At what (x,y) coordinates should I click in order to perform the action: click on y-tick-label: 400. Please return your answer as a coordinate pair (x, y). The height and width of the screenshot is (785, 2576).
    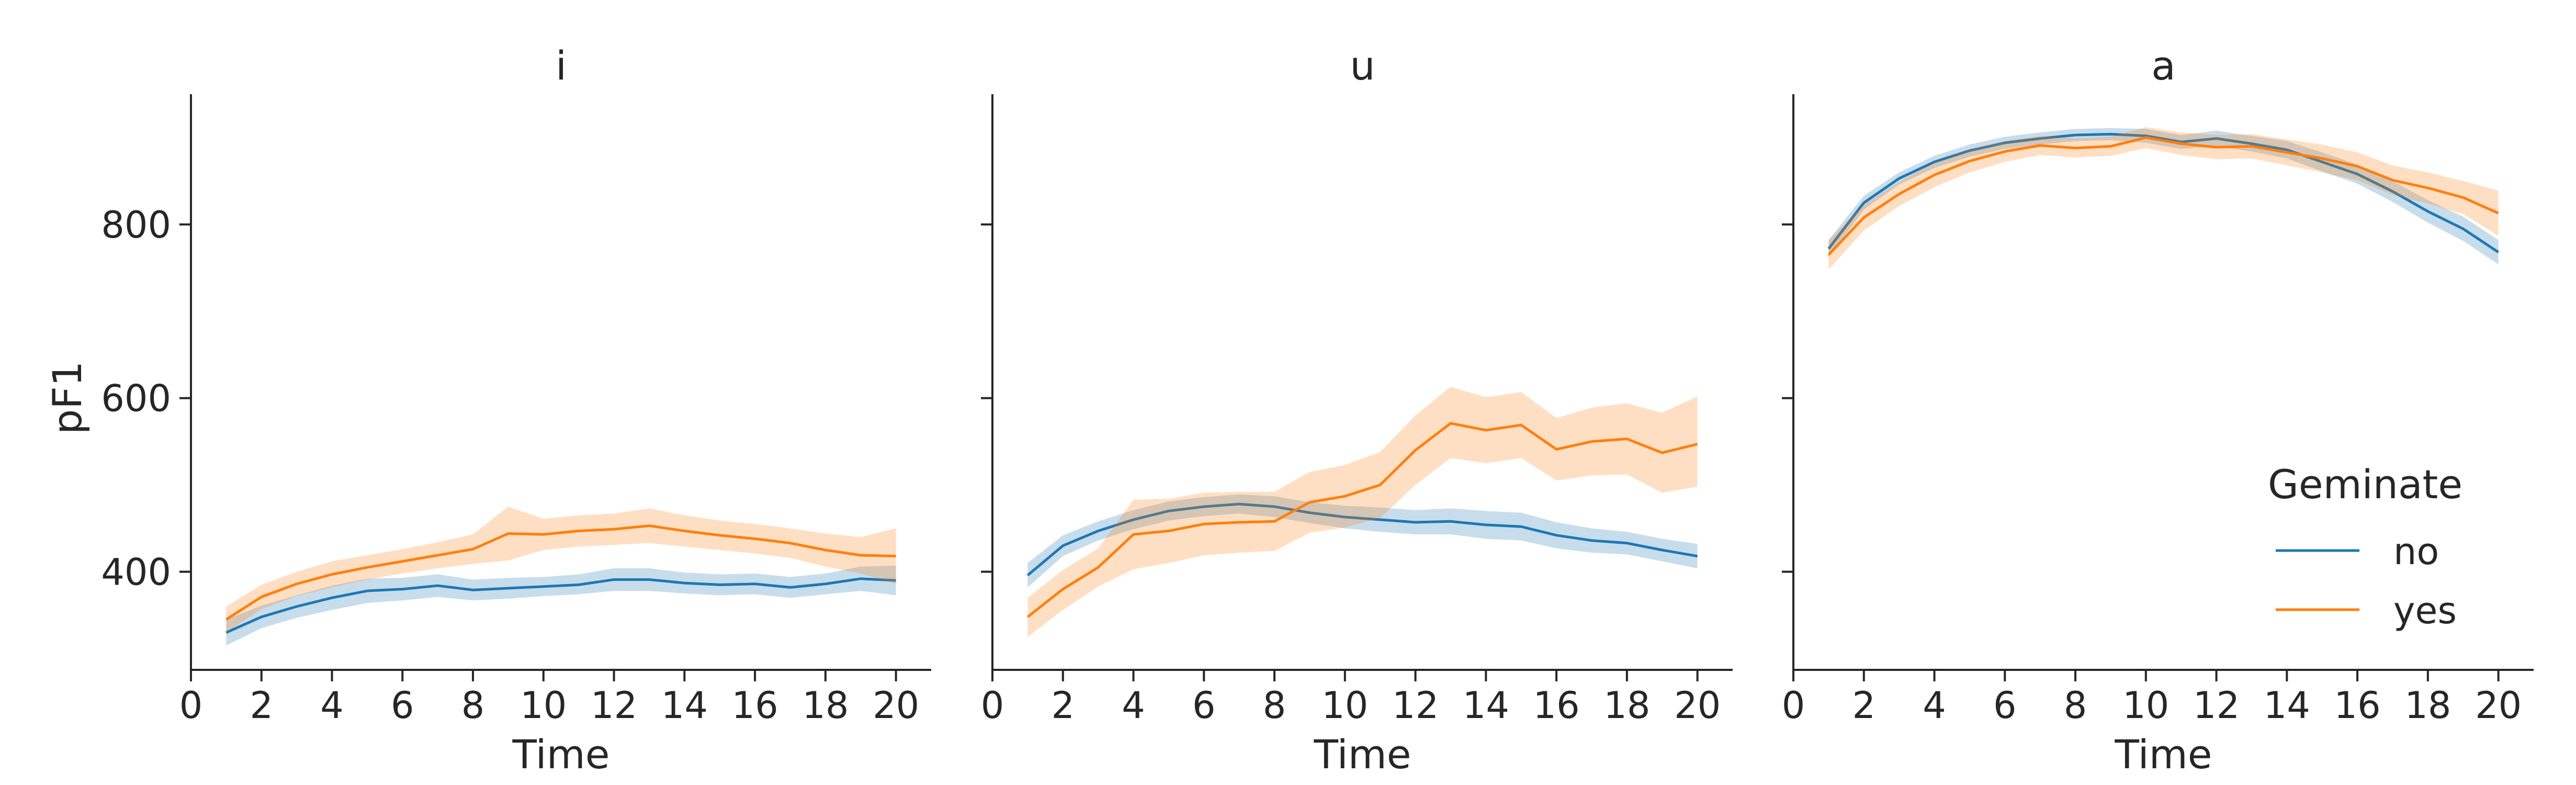
    Looking at the image, I should click on (136, 572).